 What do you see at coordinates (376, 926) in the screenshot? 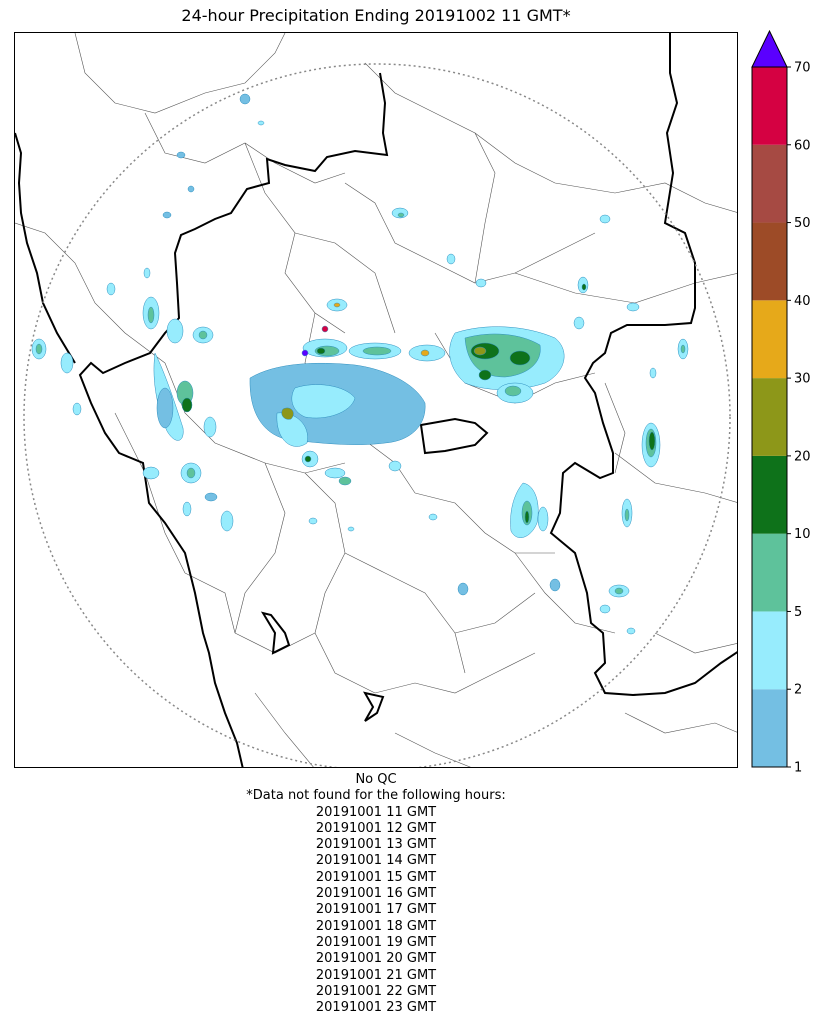
I see `missing-hour: 20191001 18 GMT` at bounding box center [376, 926].